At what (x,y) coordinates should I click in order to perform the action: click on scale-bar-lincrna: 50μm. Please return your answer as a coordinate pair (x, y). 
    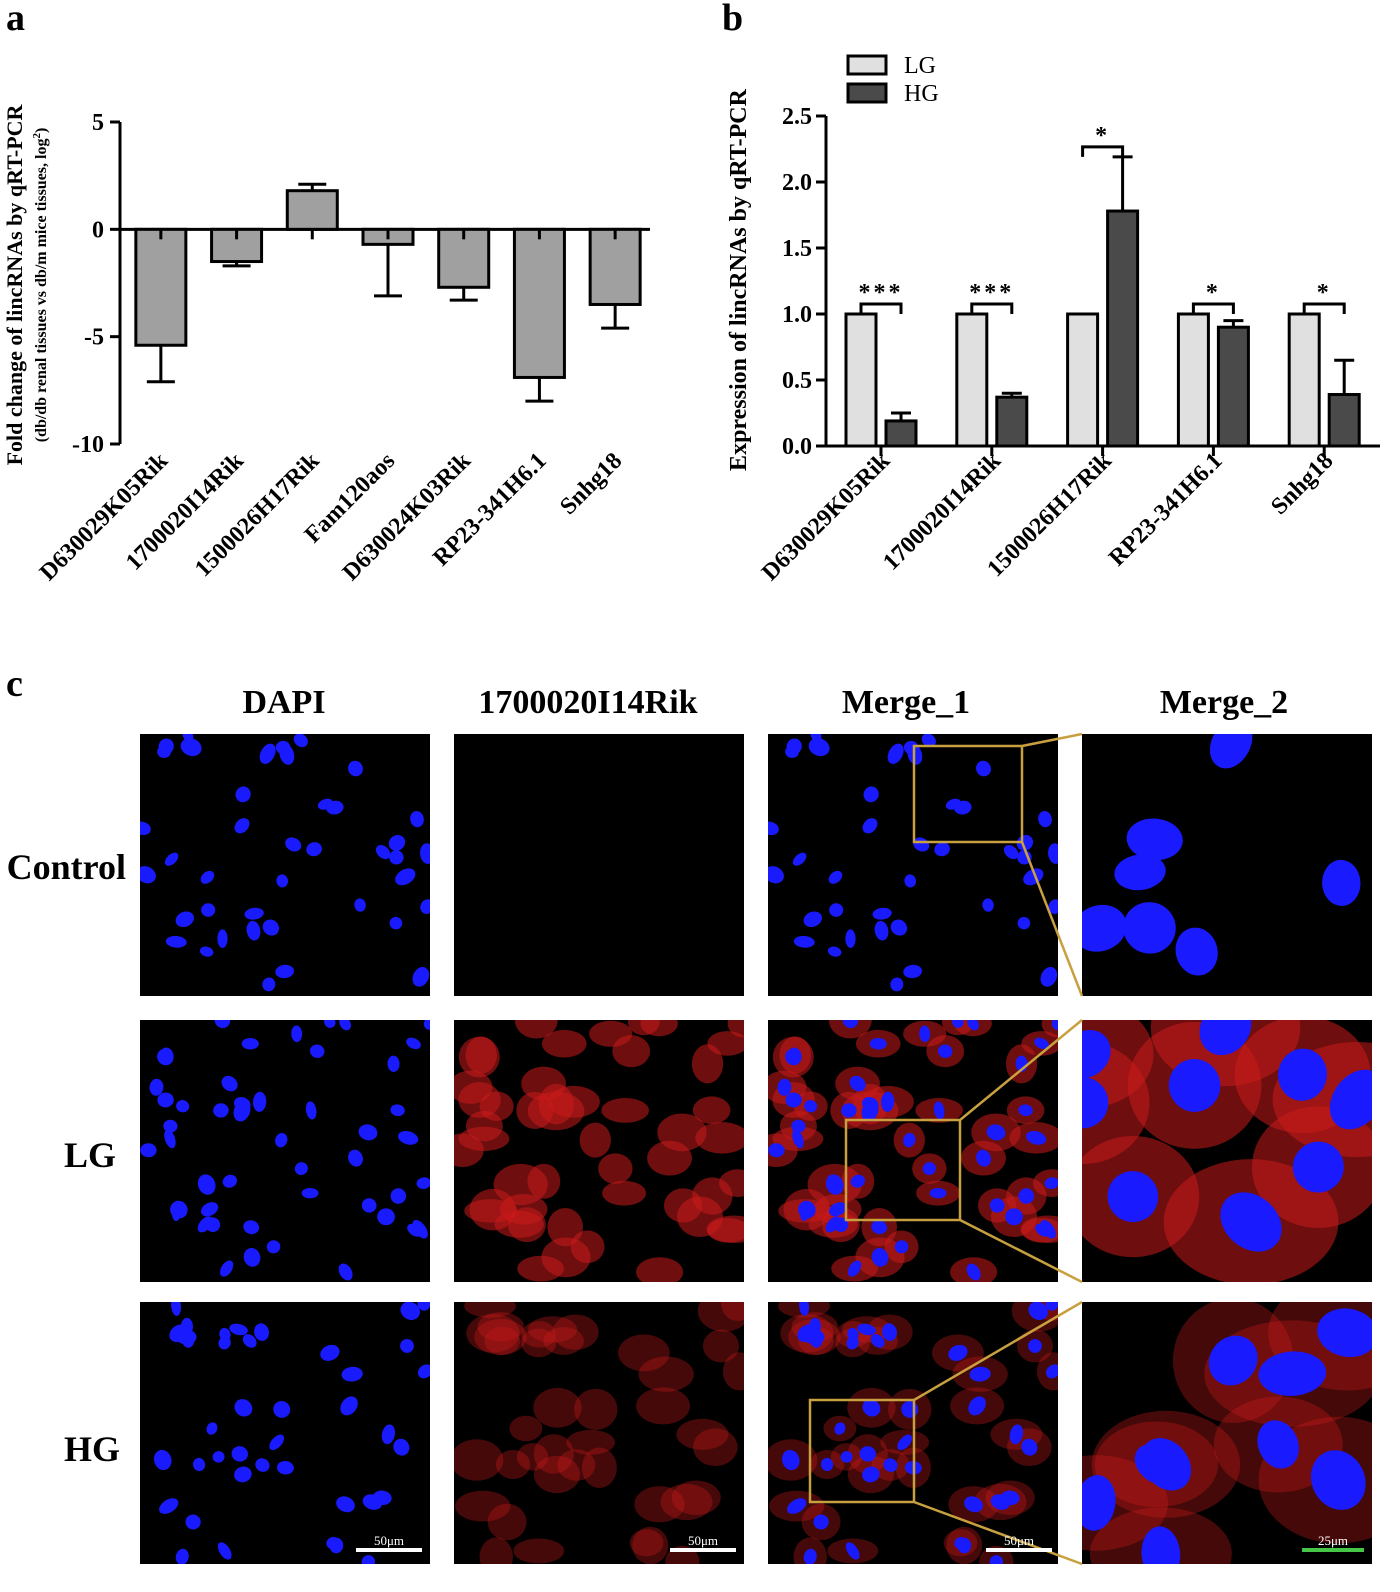
    Looking at the image, I should click on (703, 1543).